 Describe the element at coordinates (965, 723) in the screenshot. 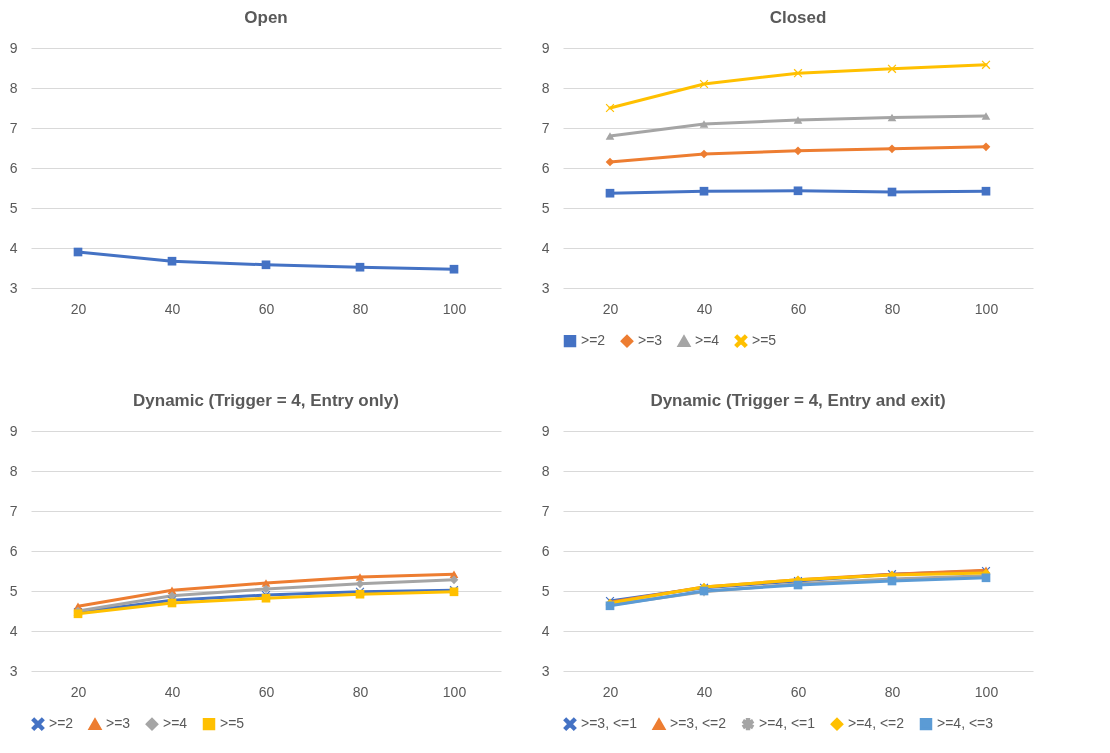

I see `legend-label: >=4, <=3` at that location.